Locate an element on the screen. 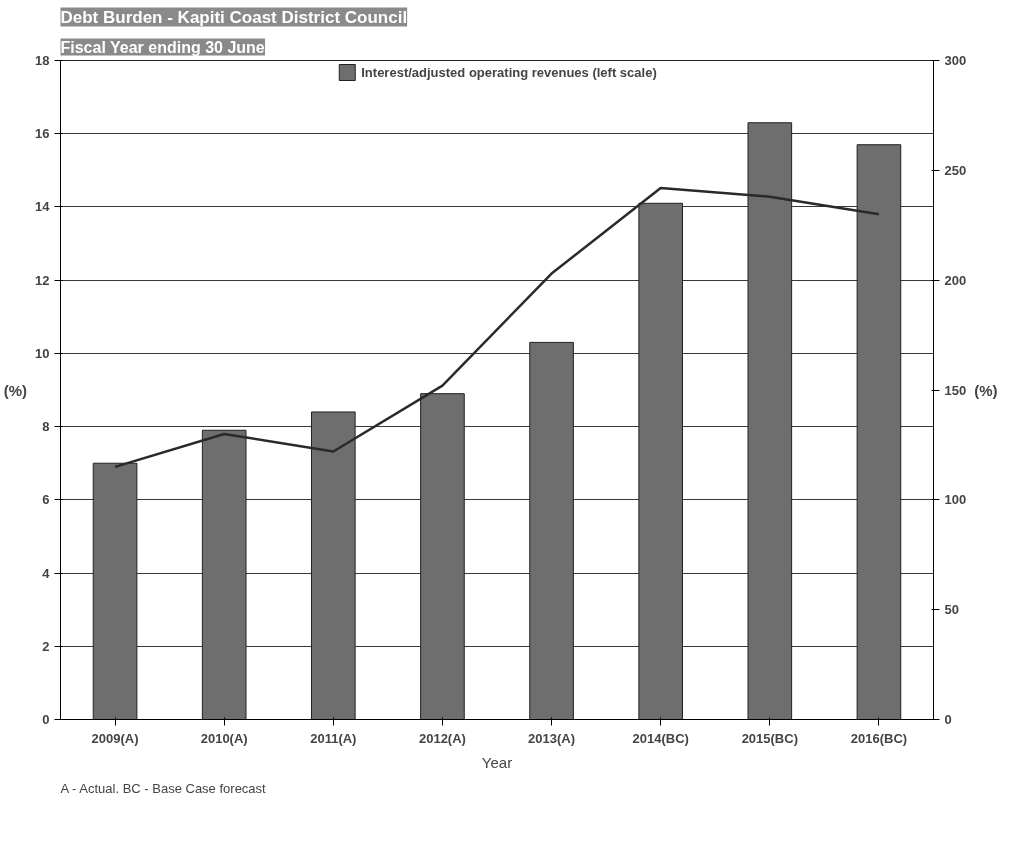 The width and height of the screenshot is (1036, 854). y-axis-title: (%) is located at coordinates (15, 390).